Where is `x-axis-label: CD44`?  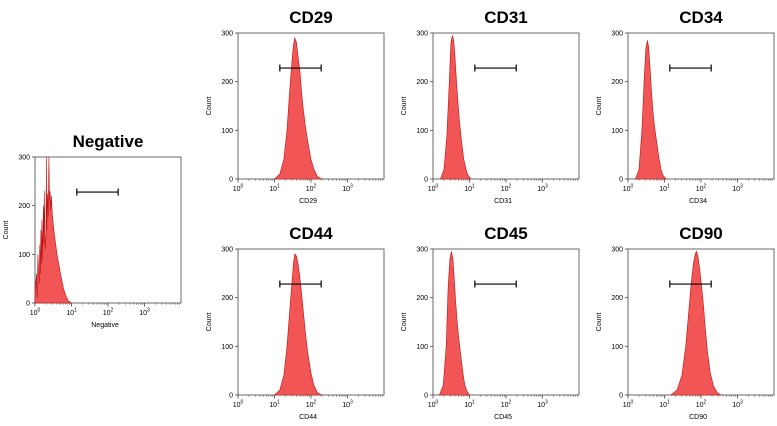 x-axis-label: CD44 is located at coordinates (308, 417).